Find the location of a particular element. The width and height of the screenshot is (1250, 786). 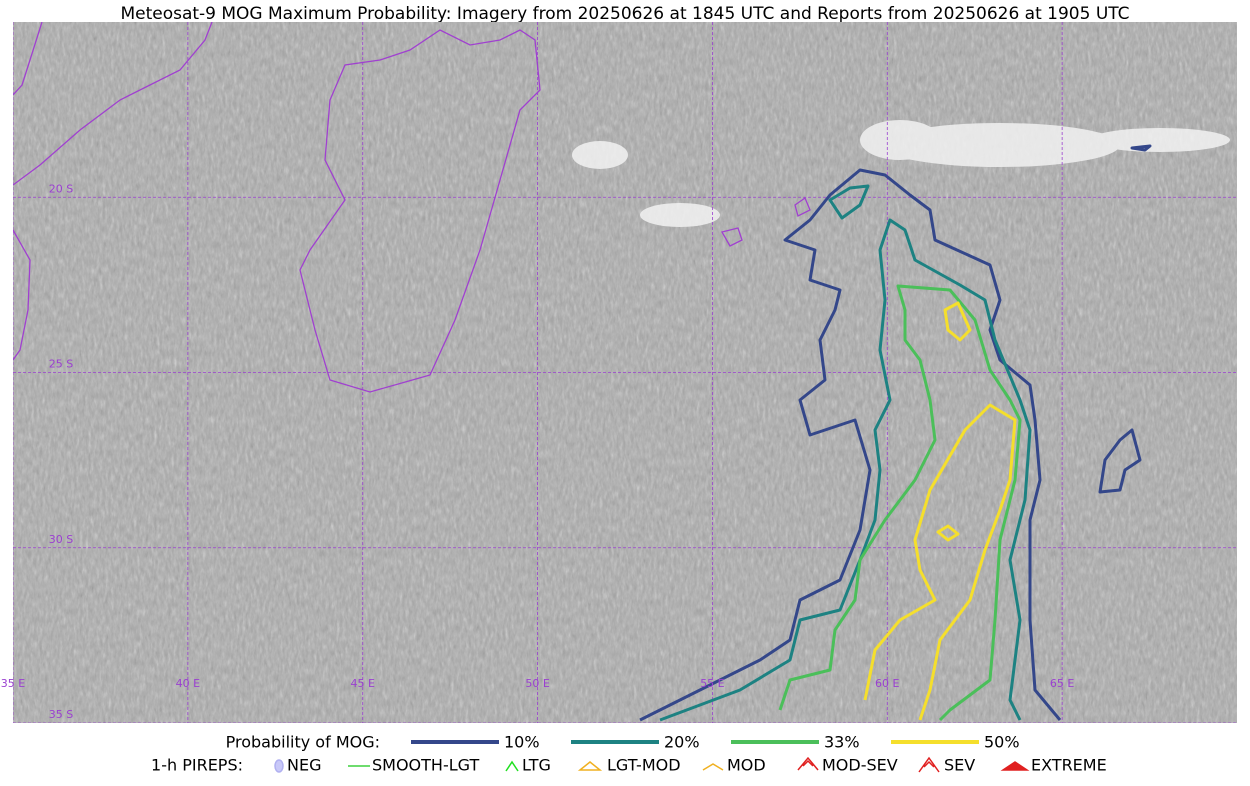

lat-label: 35 S is located at coordinates (61, 714).